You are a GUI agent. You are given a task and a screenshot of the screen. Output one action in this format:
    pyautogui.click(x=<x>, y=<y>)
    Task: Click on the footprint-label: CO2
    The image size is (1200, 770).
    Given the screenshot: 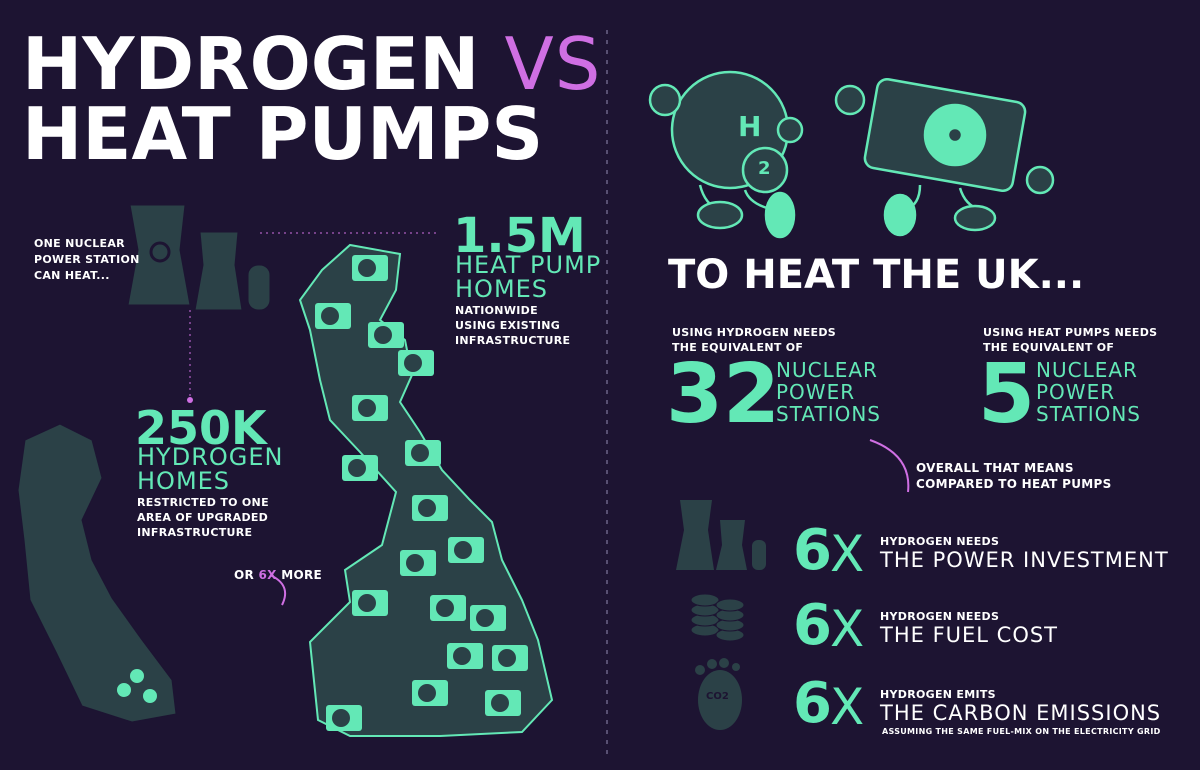 What is the action you would take?
    pyautogui.click(x=717, y=696)
    